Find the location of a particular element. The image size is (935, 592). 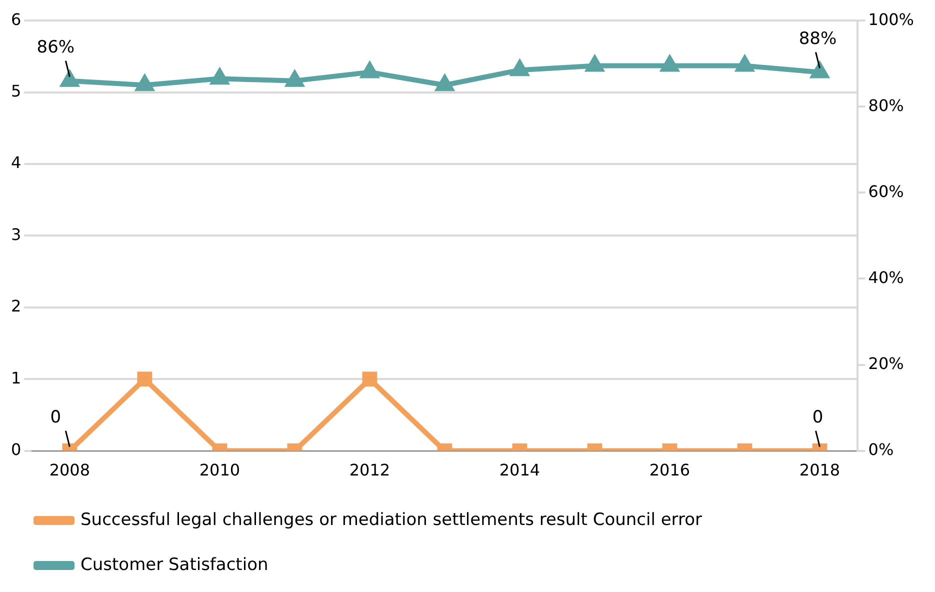

y-tick-label: 4 is located at coordinates (16, 162).